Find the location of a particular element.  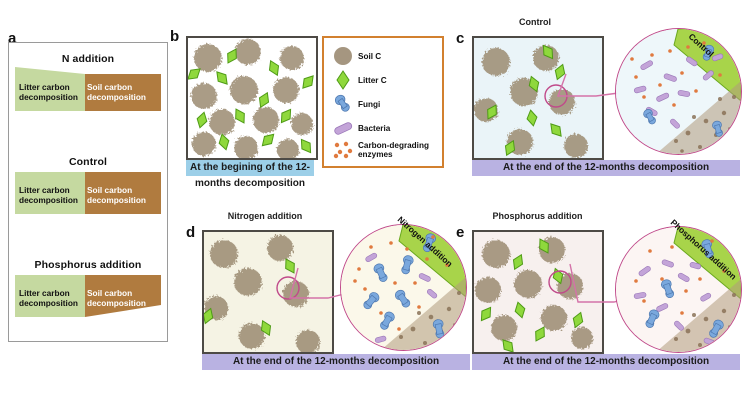

panel-e-scene is located at coordinates (538, 292).